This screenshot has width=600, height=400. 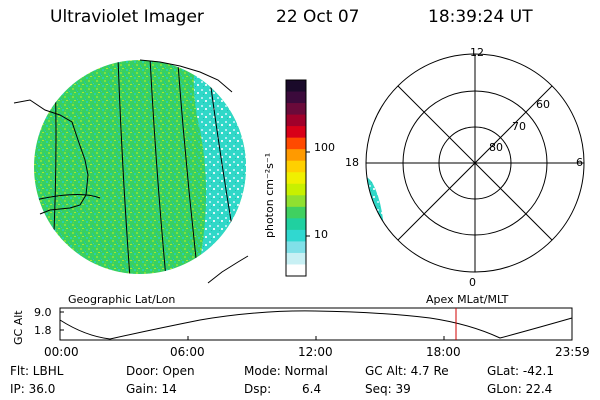 I want to click on altitude-plot, so click(x=316, y=324).